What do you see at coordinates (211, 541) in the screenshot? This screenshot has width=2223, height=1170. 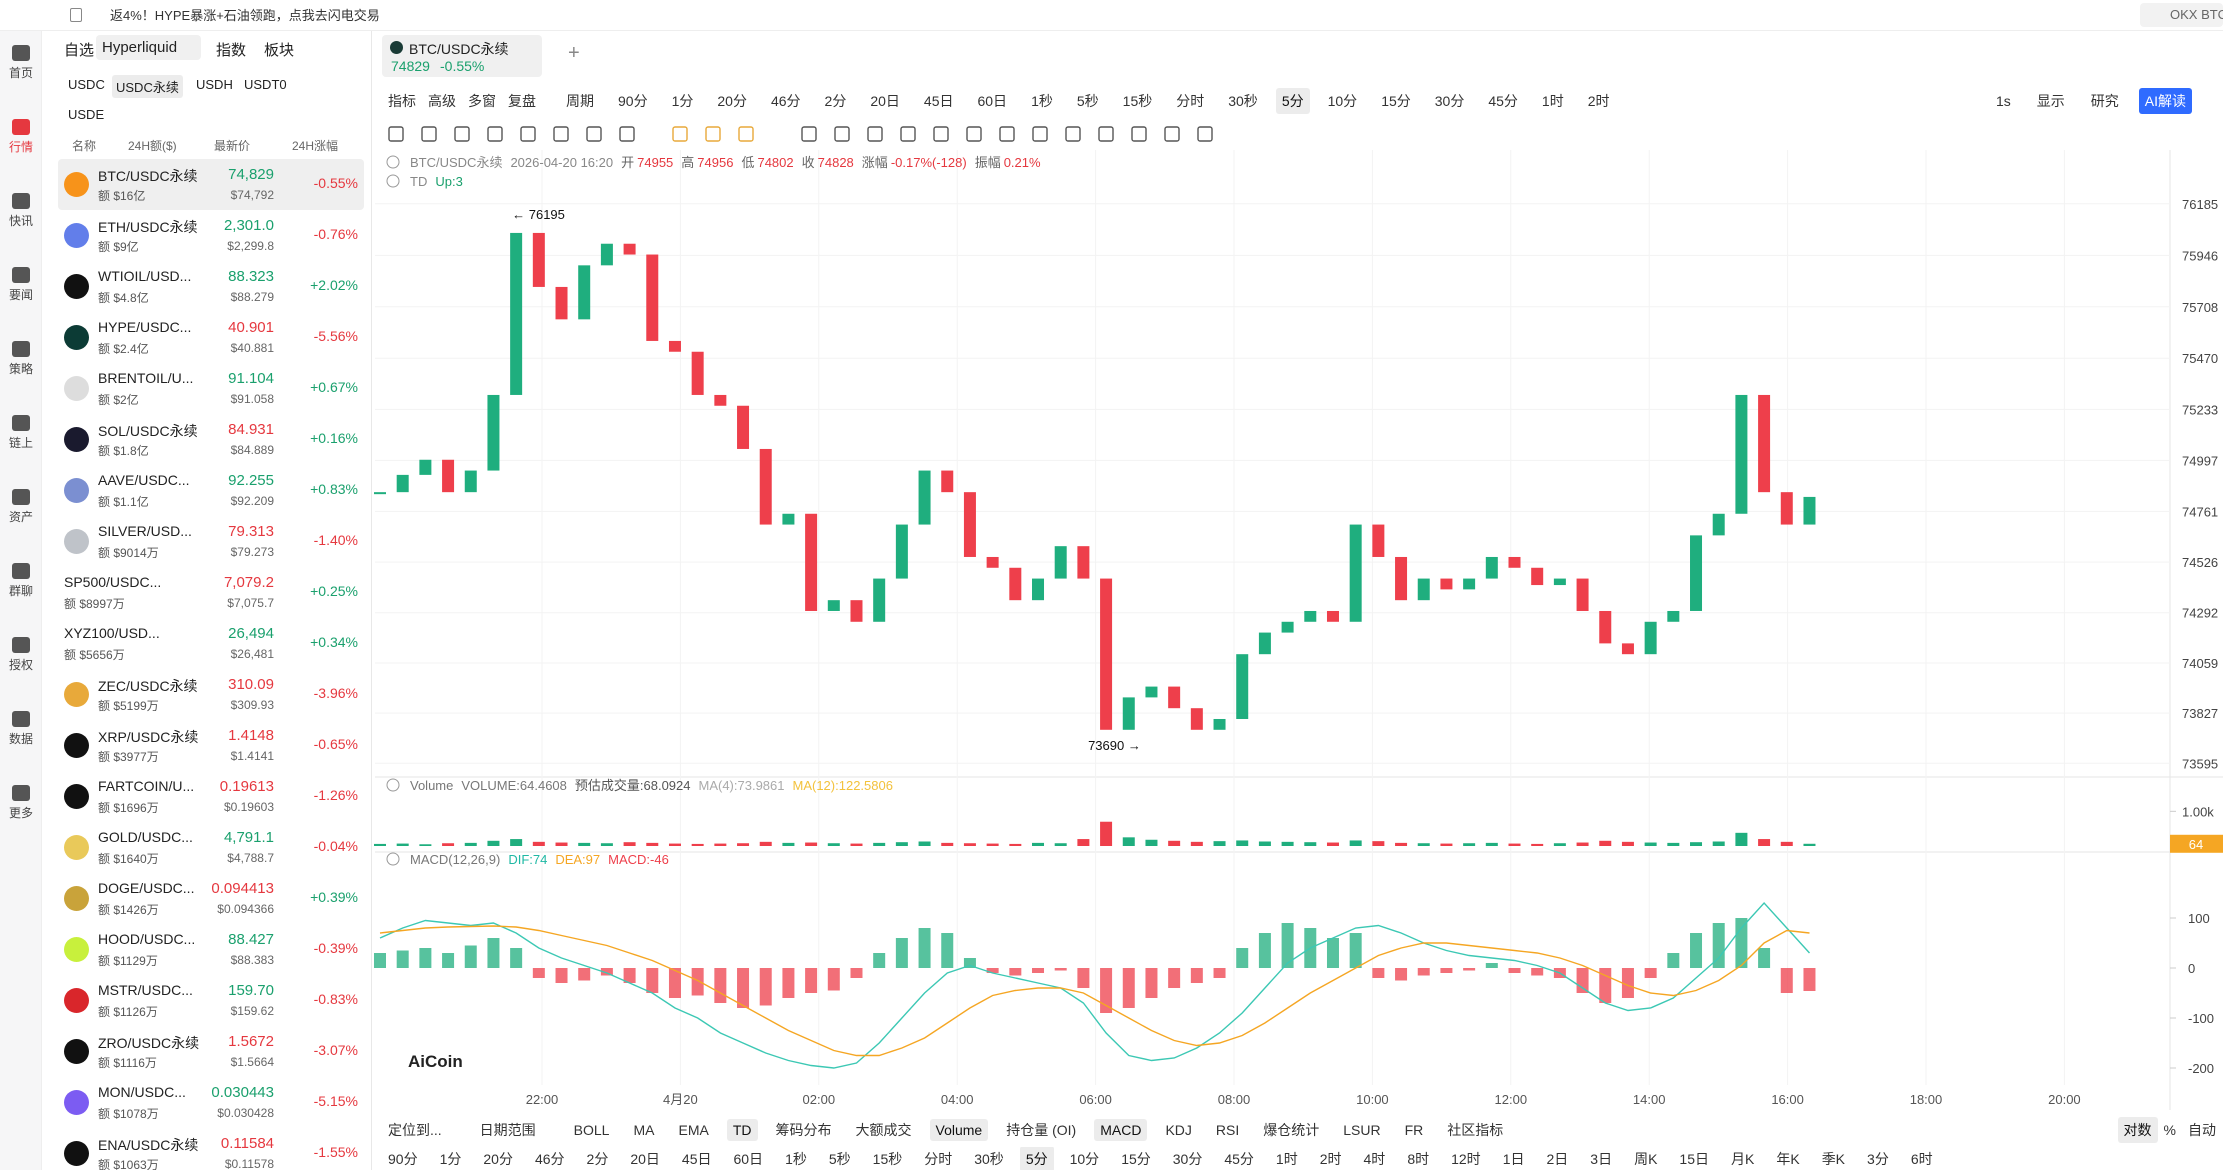 I see `market-row: SILVER/USD... 额 $9014万 79.313 $79.273 -1.40%` at bounding box center [211, 541].